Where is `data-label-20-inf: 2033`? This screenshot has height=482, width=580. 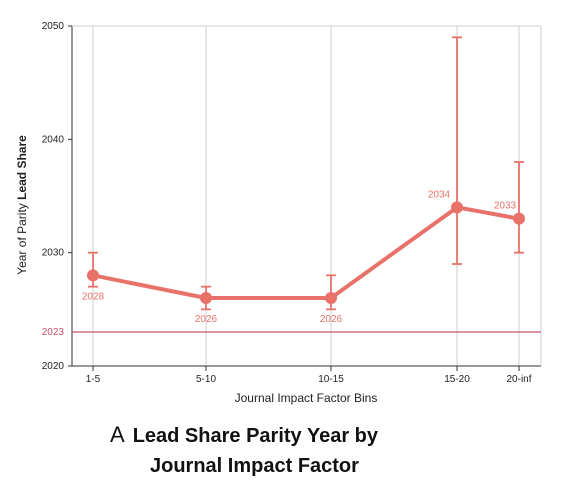
data-label-20-inf: 2033 is located at coordinates (505, 206).